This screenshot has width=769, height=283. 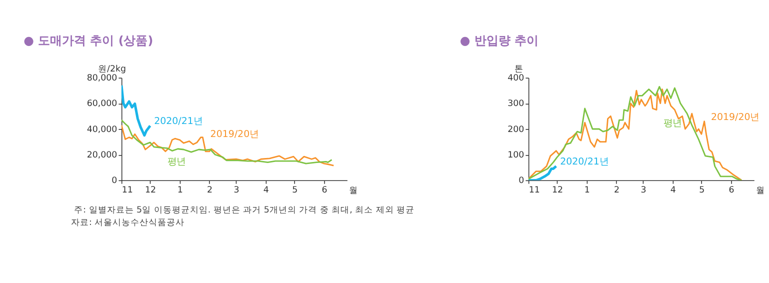 What do you see at coordinates (102, 155) in the screenshot?
I see `y-tick-label: 20,000` at bounding box center [102, 155].